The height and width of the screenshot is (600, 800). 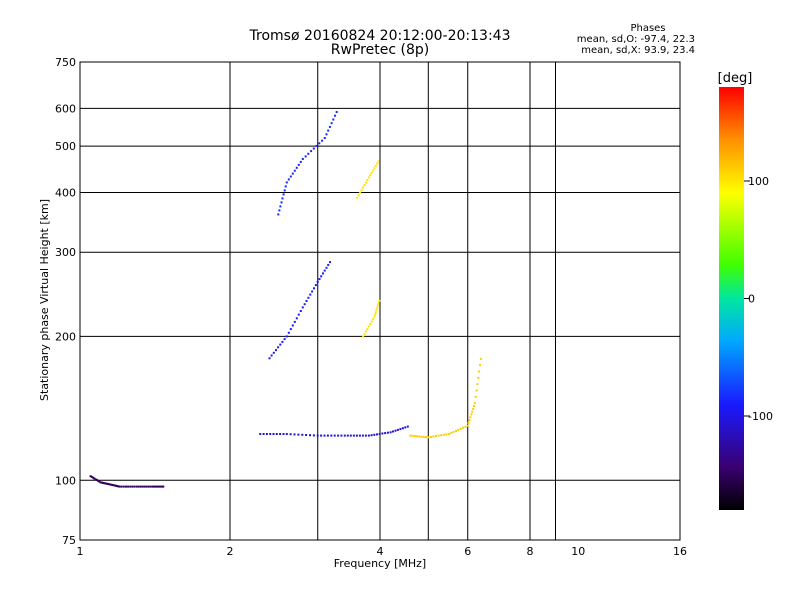 What do you see at coordinates (65, 336) in the screenshot?
I see `y-tick-label: 200` at bounding box center [65, 336].